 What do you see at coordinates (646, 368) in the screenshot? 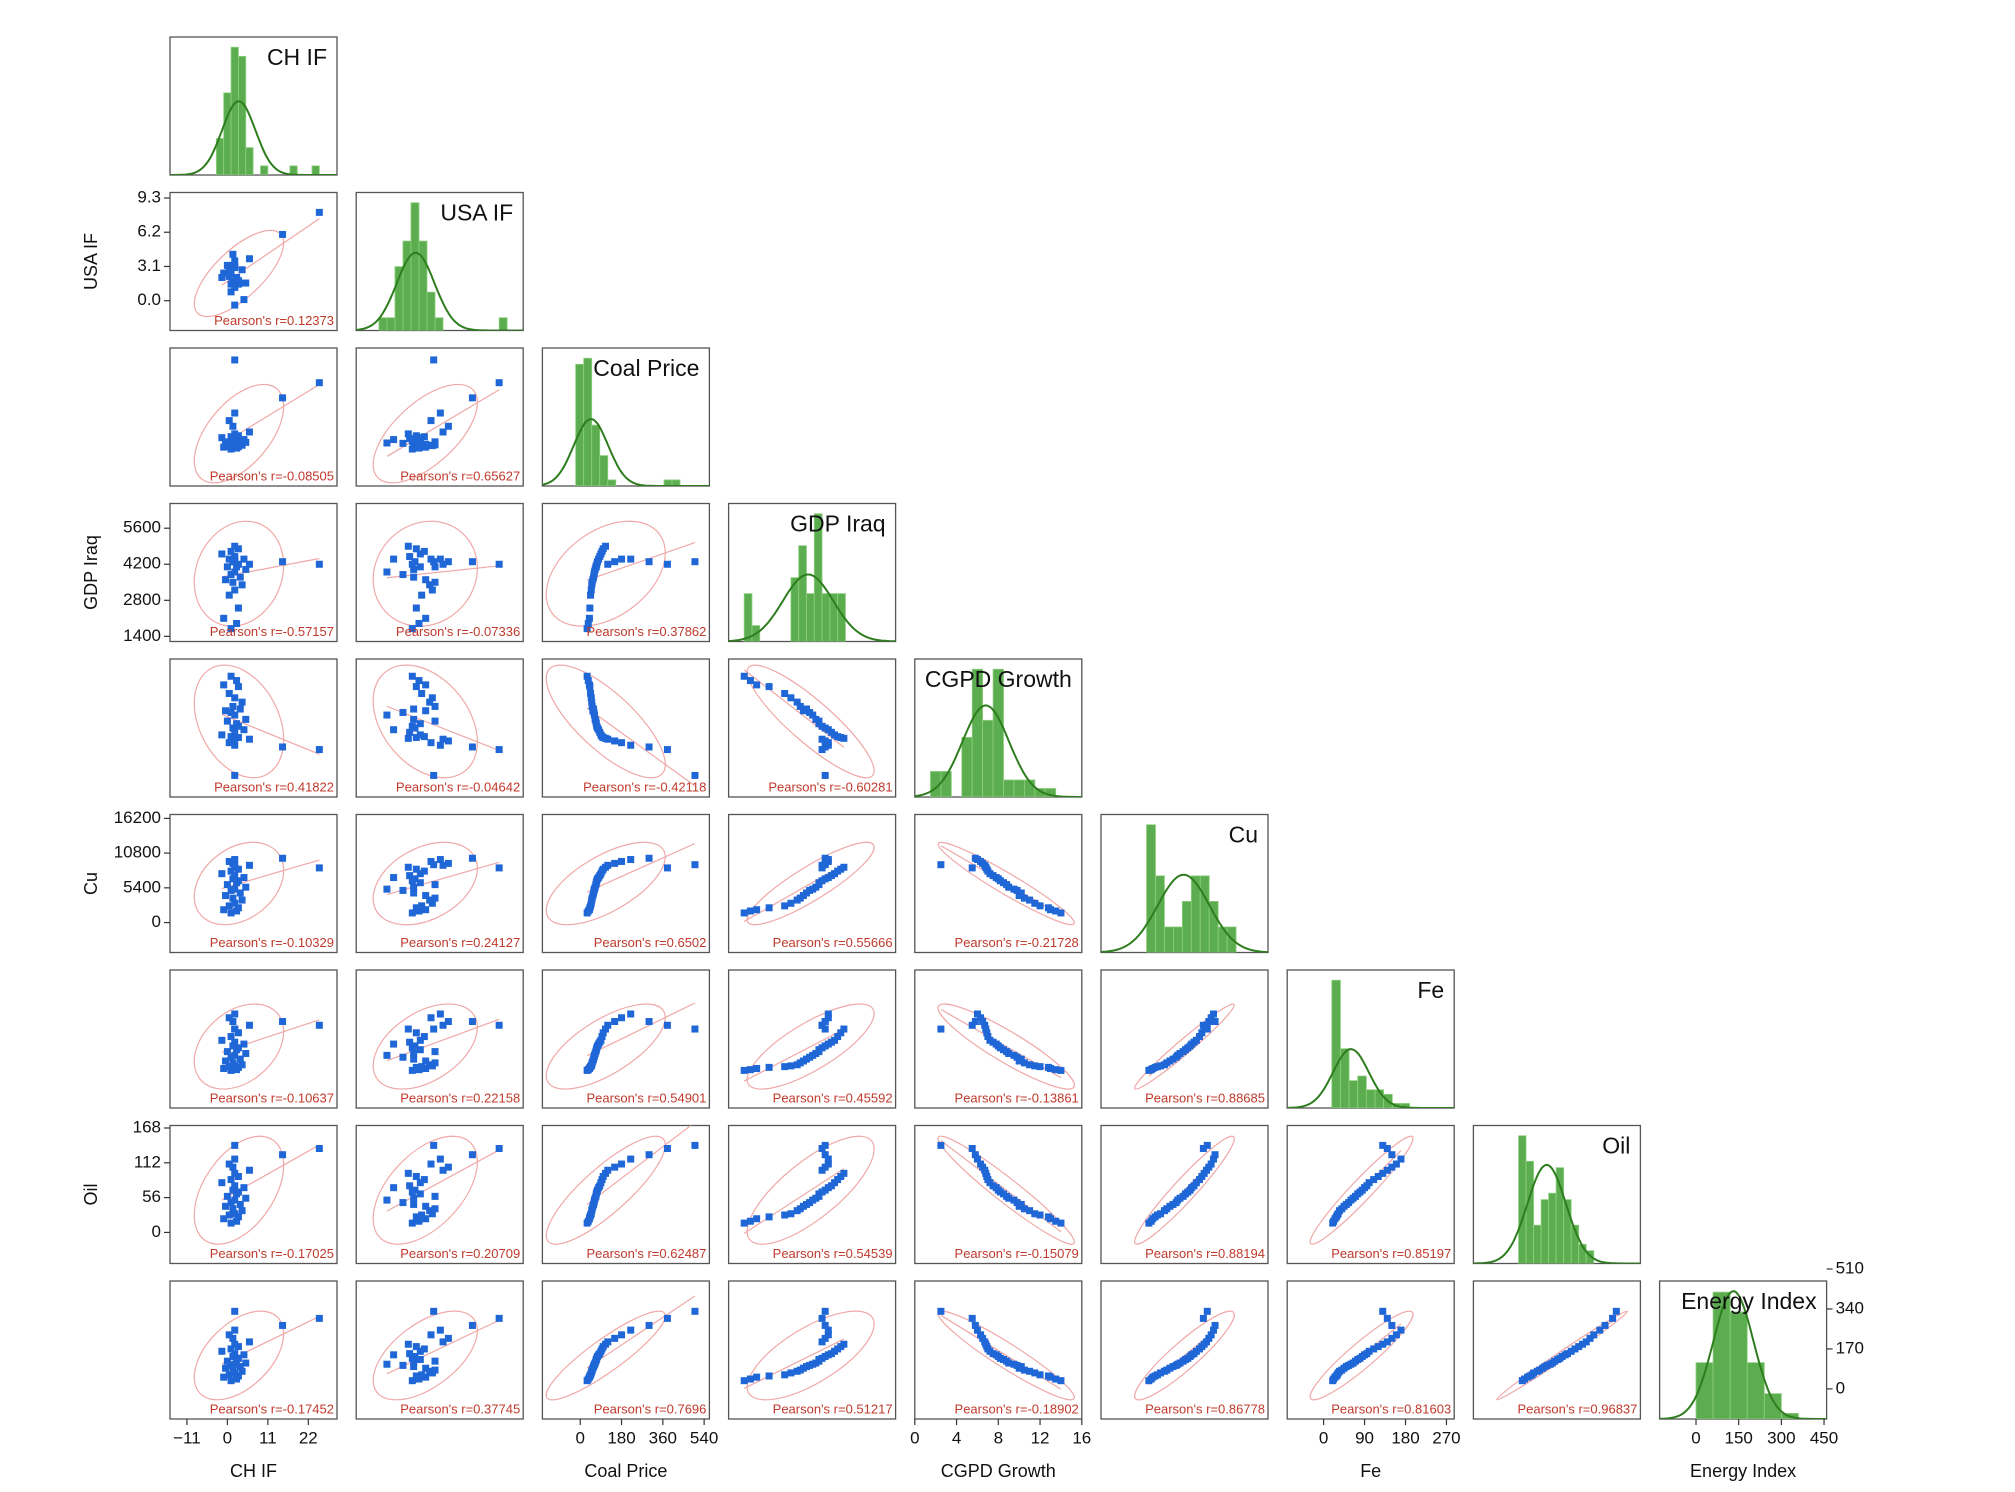
I see `diagonal-title: Coal Price` at bounding box center [646, 368].